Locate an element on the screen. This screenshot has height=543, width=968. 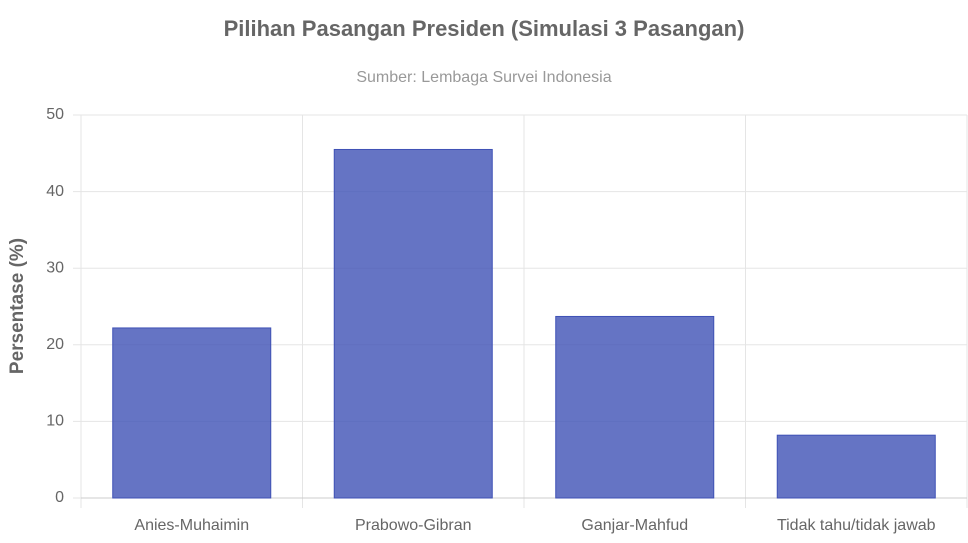
x-tick-label: Ganjar-Mahfud is located at coordinates (634, 525).